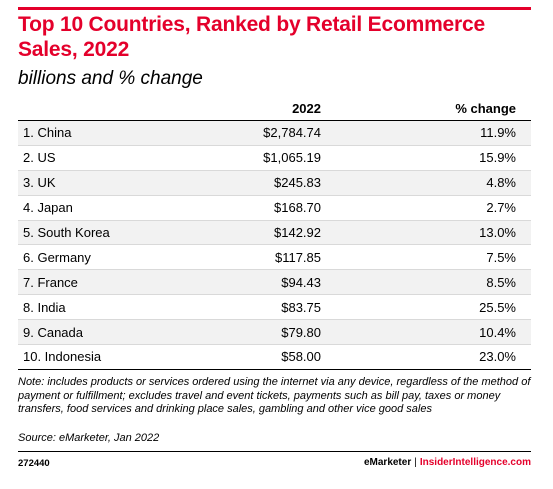 The height and width of the screenshot is (489, 553). I want to click on row-percent-change: 15.9%, so click(497, 158).